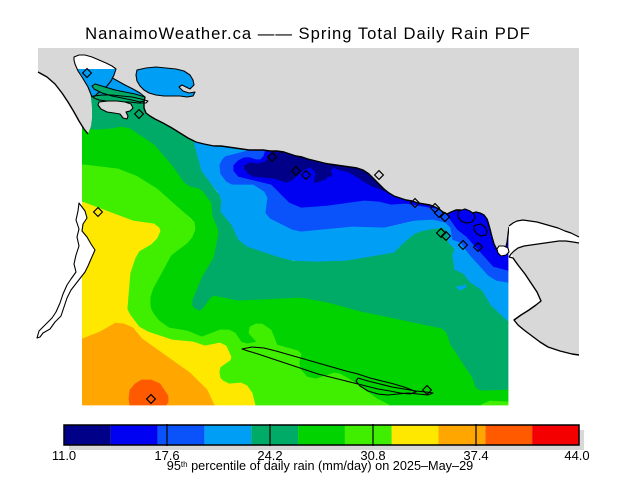 The height and width of the screenshot is (480, 640). Describe the element at coordinates (576, 455) in the screenshot. I see `svg-text: 44.0` at that location.